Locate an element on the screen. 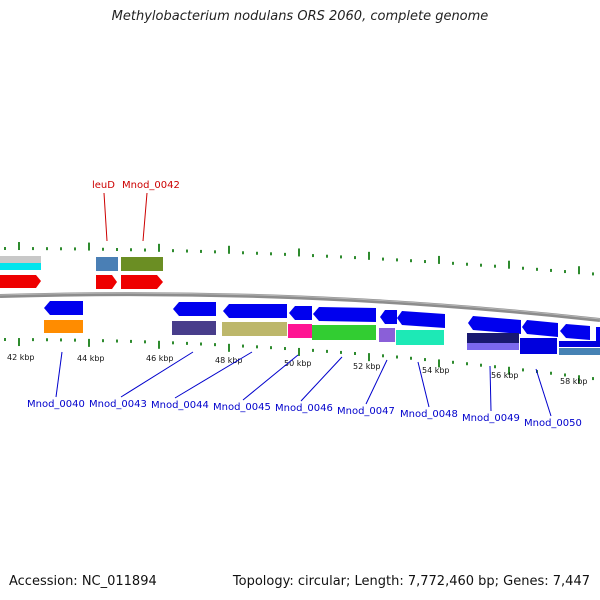  gene-label-mnod-0042: Mnod_0042 is located at coordinates (151, 185).